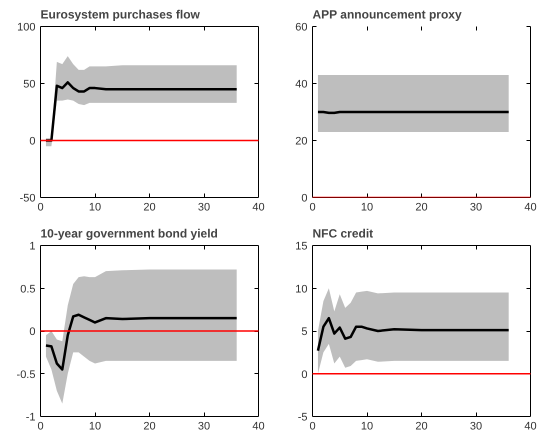  I want to click on y-tick-label: 40, so click(301, 84).